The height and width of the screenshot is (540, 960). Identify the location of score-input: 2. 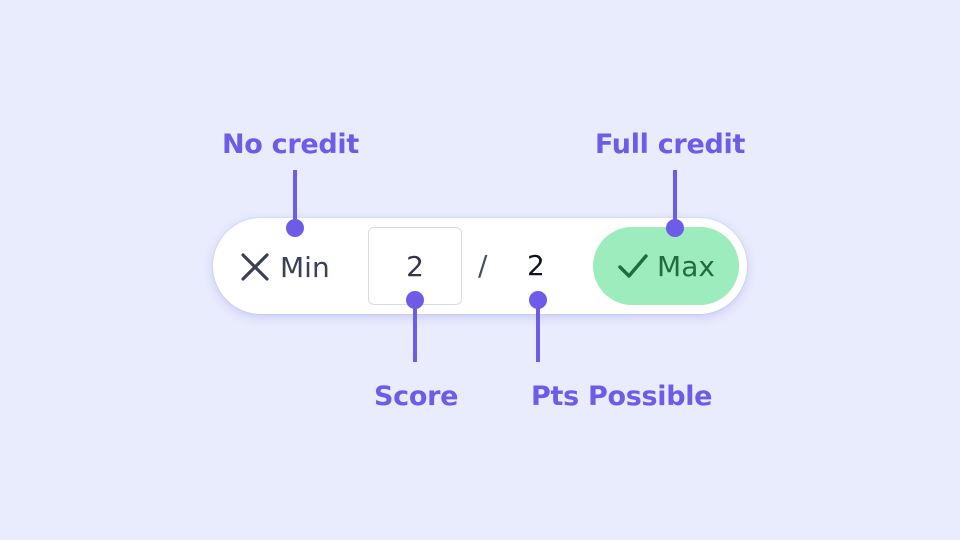
(415, 266).